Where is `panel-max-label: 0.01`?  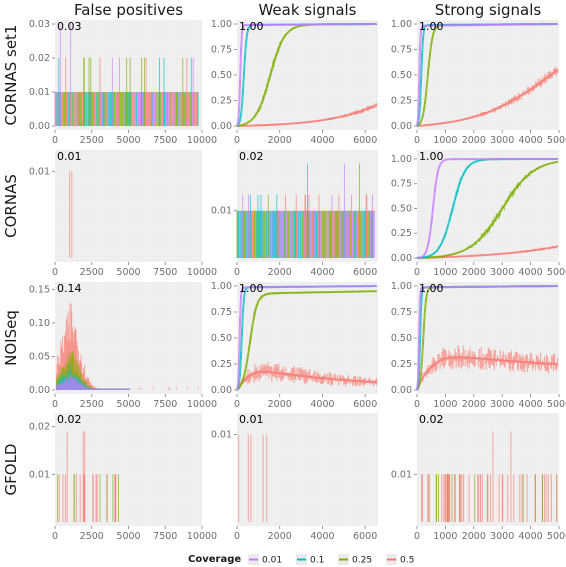
panel-max-label: 0.01 is located at coordinates (69, 156).